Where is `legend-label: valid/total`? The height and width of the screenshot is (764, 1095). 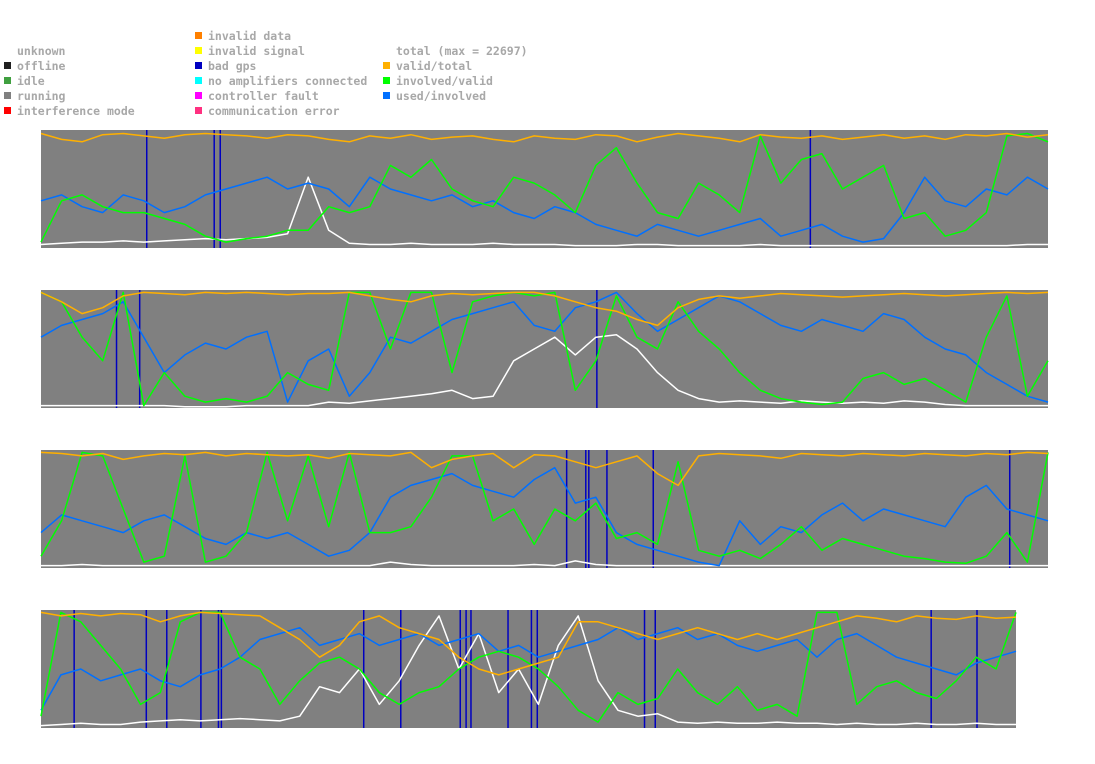
legend-label: valid/total is located at coordinates (434, 66).